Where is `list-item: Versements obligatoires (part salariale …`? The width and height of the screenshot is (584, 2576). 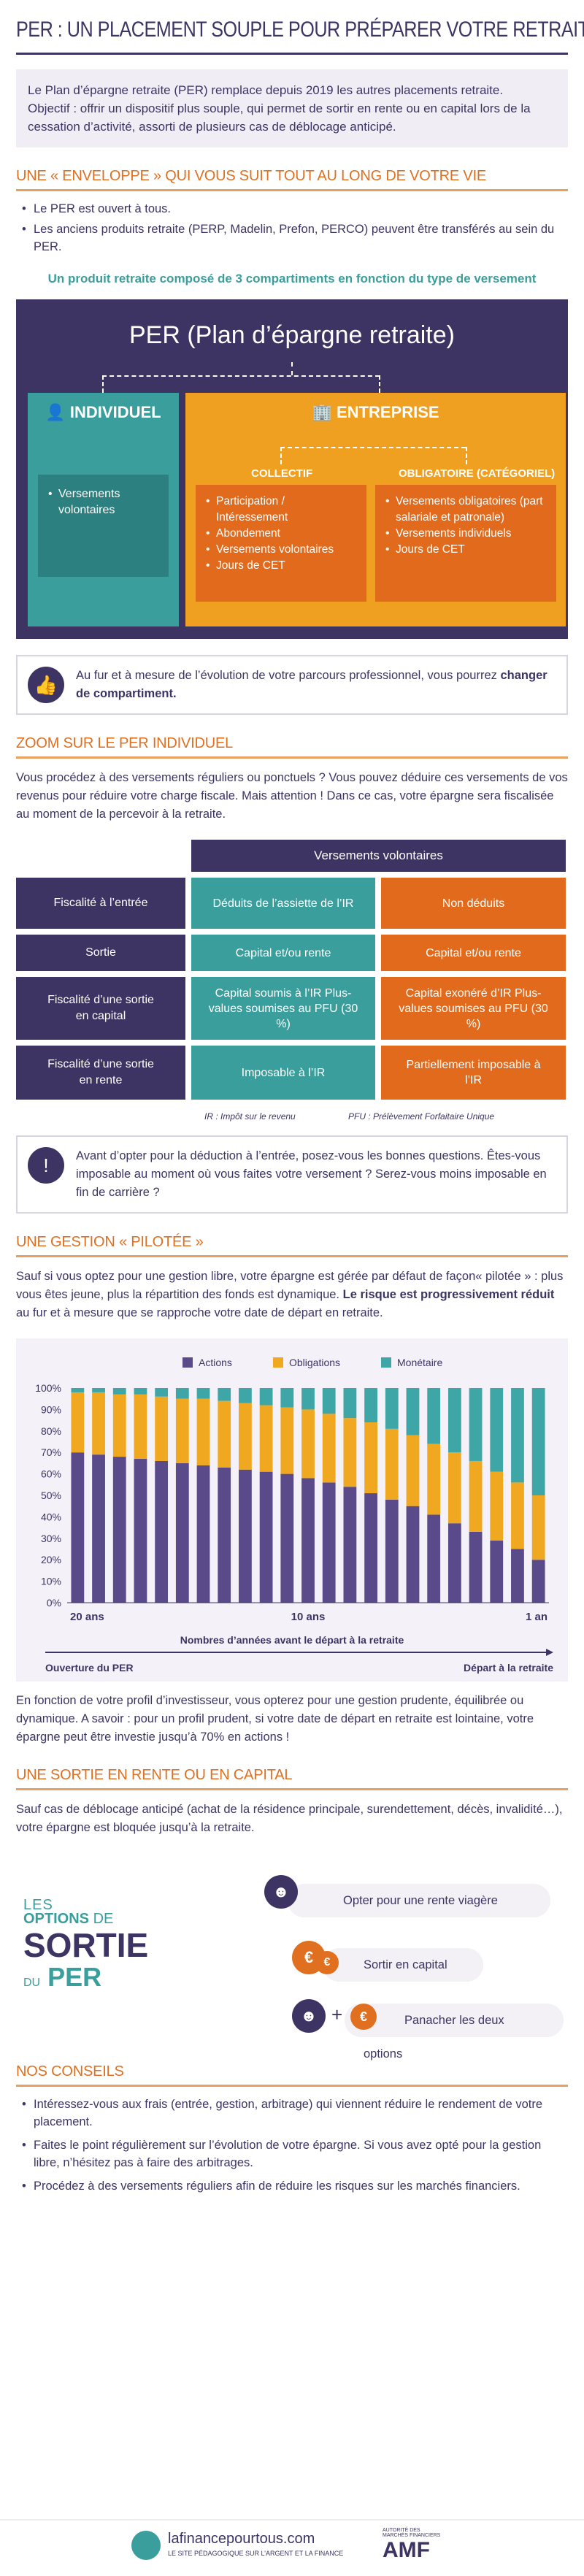 list-item: Versements obligatoires (part salariale … is located at coordinates (465, 510).